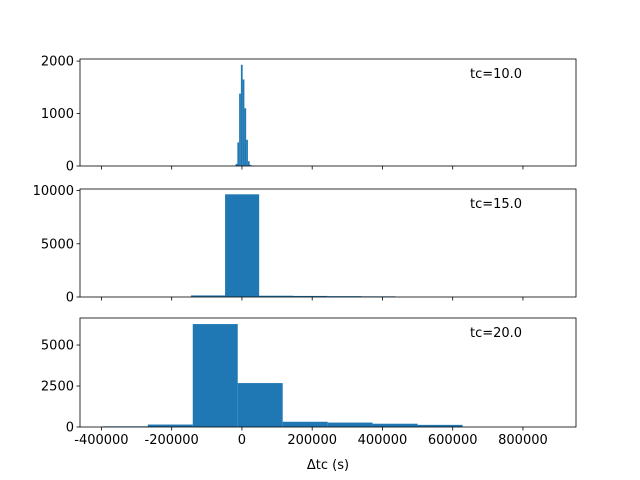 The width and height of the screenshot is (640, 480). What do you see at coordinates (57, 62) in the screenshot?
I see `y-tick-label: 2000` at bounding box center [57, 62].